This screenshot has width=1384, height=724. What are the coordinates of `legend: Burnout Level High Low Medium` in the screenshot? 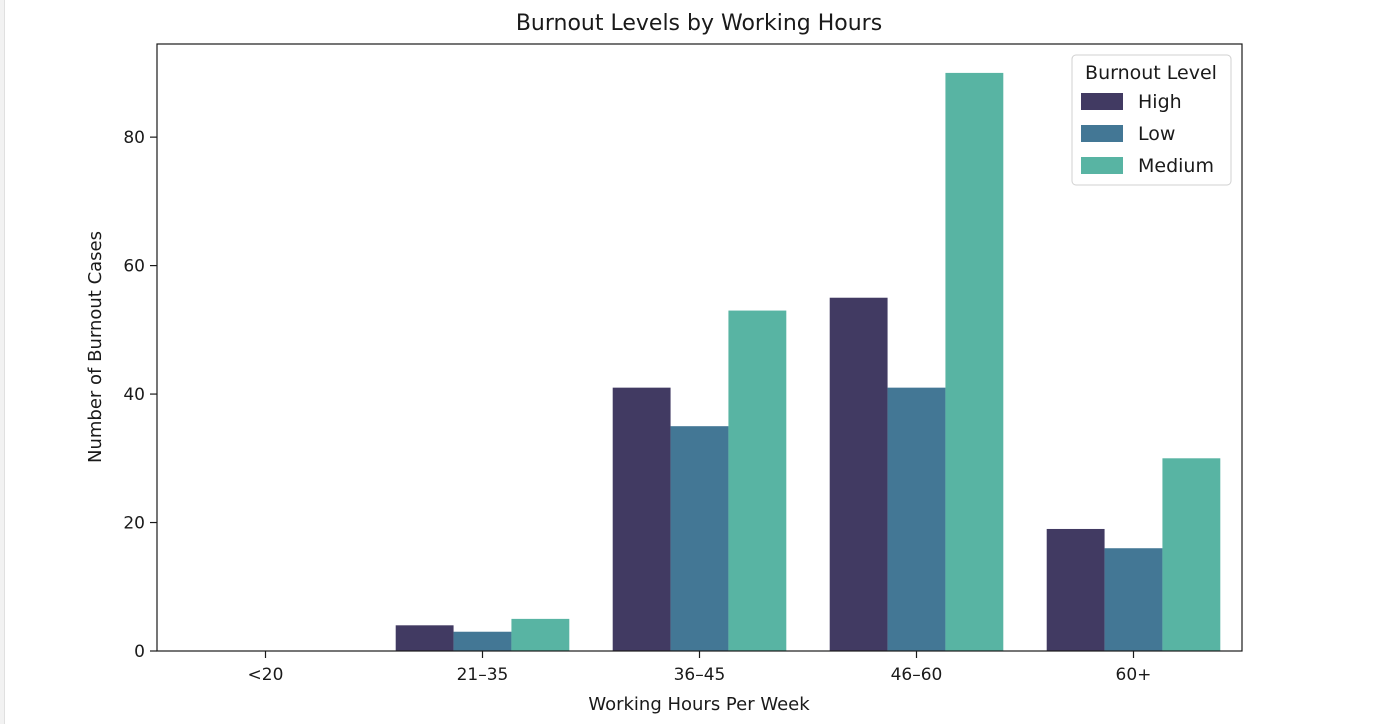 It's located at (1151, 120).